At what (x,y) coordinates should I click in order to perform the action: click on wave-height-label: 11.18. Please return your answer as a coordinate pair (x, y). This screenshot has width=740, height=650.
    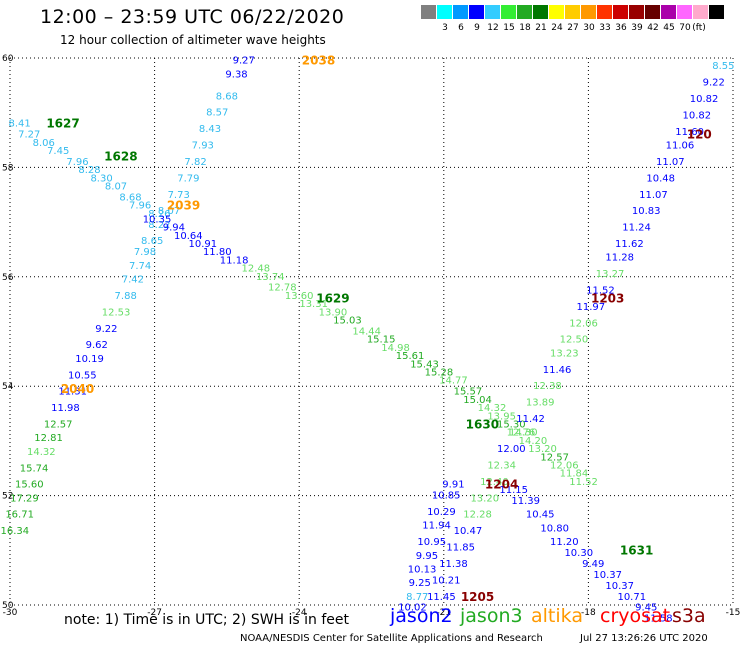
    Looking at the image, I should click on (234, 260).